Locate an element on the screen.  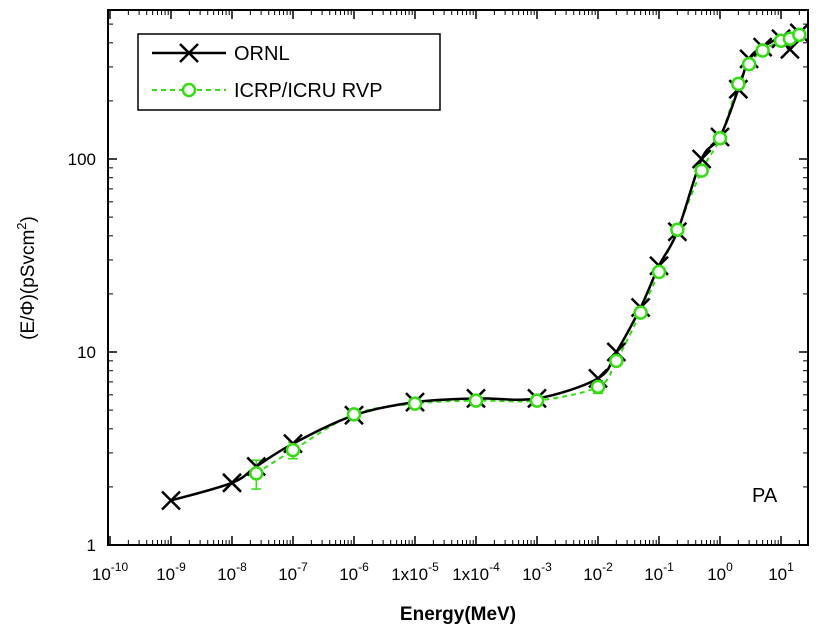
y-tick-labels: 1 10 100 is located at coordinates (82, 352).